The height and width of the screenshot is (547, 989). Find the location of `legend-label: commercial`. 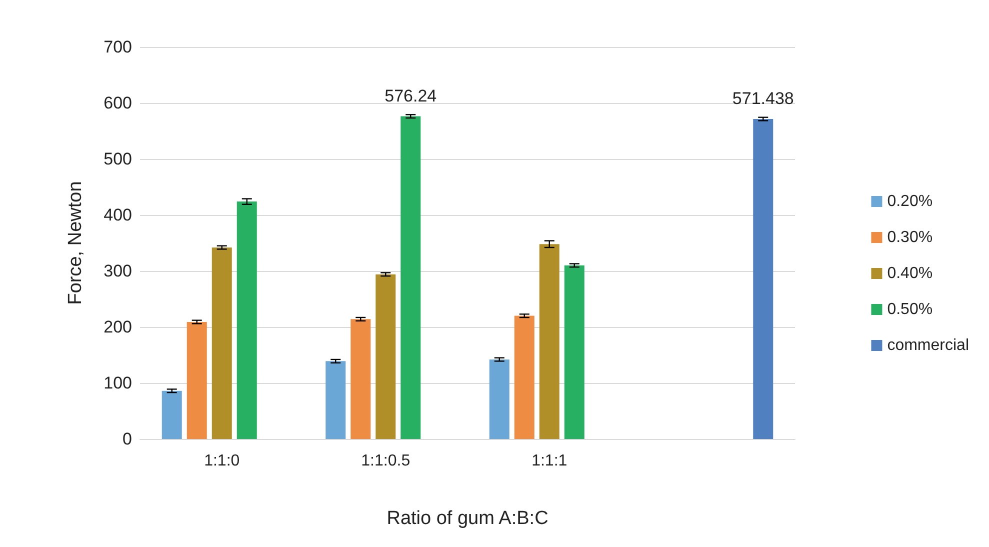

legend-label: commercial is located at coordinates (928, 345).